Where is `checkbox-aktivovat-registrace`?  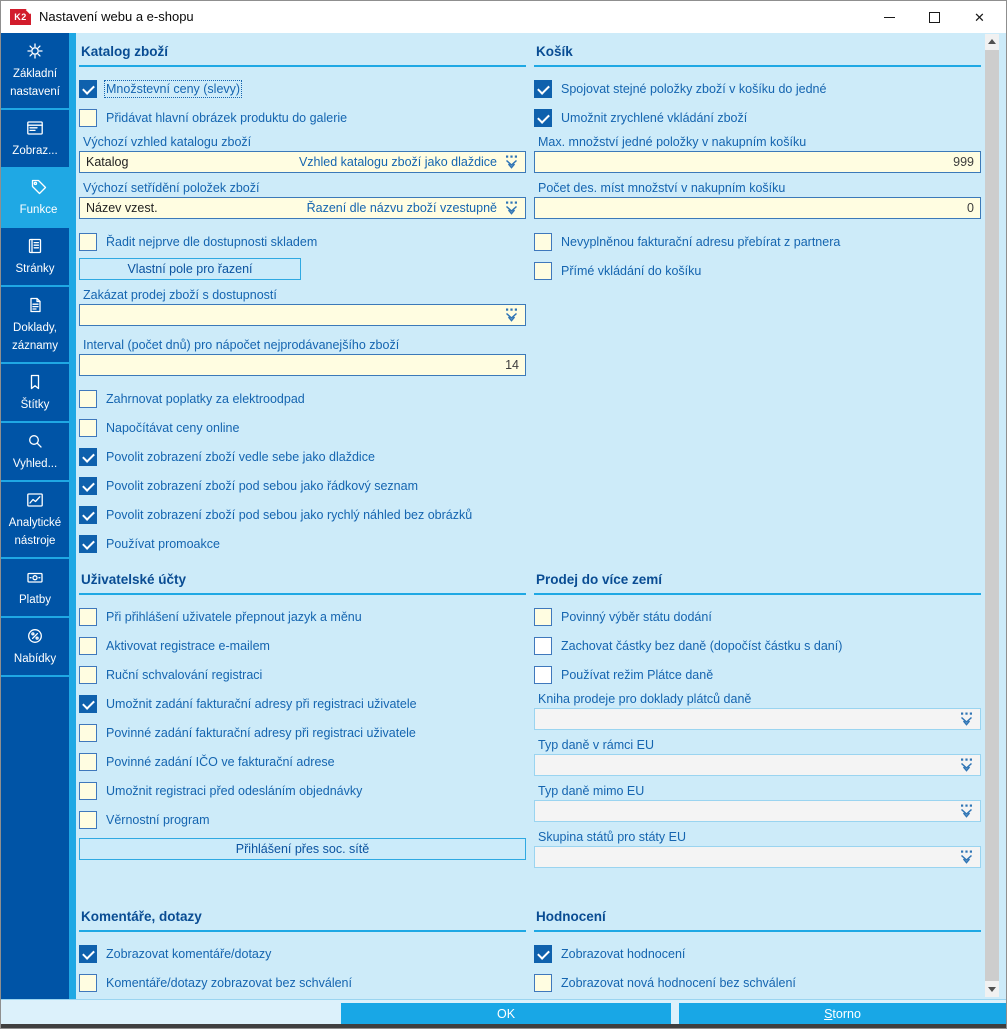
checkbox-aktivovat-registrace is located at coordinates (88, 645).